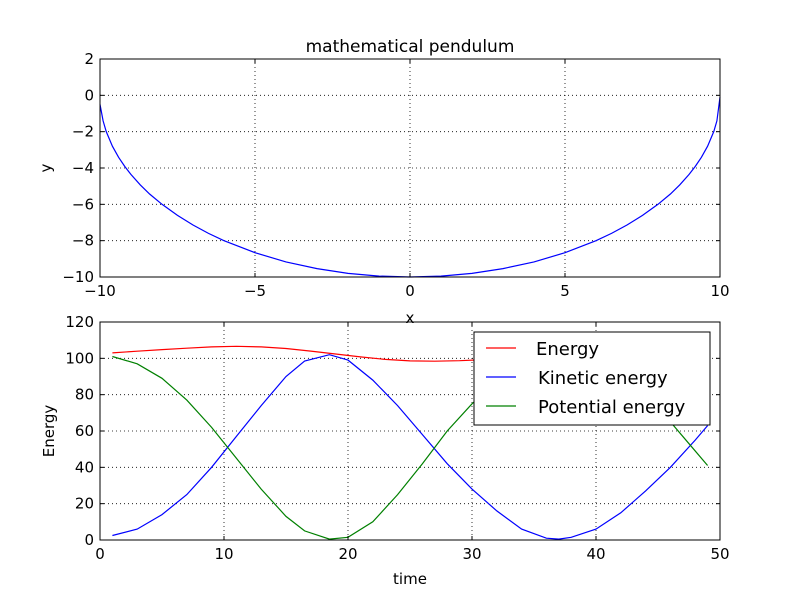 This screenshot has width=800, height=600. Describe the element at coordinates (301, 447) in the screenshot. I see `energy-line-potential-energy` at that location.